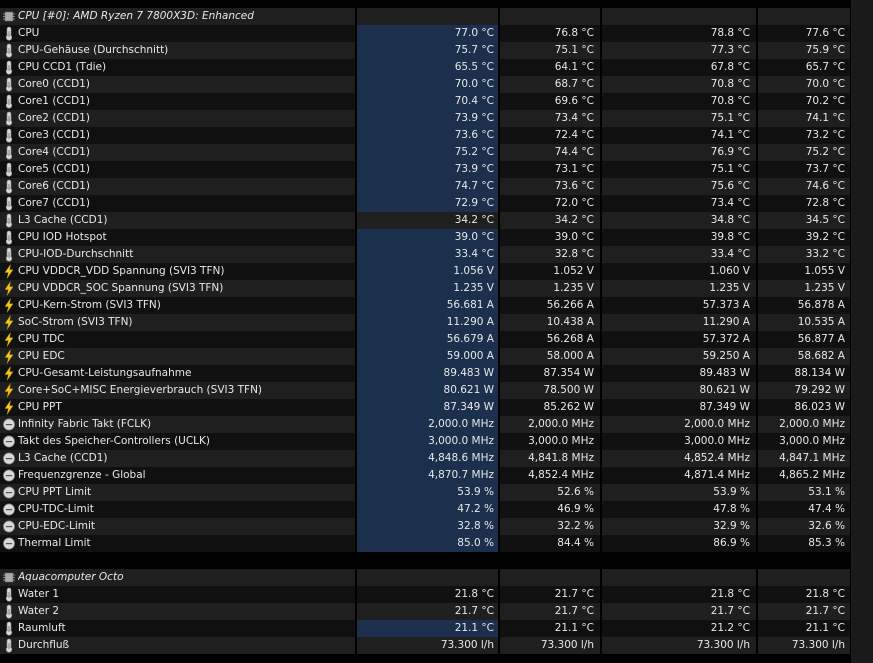 Image resolution: width=873 pixels, height=663 pixels. I want to click on sensor-row: Core0 (CCD1) 70.0 °C 68.7 °C 70.8 °C 70.0 °C, so click(436, 84).